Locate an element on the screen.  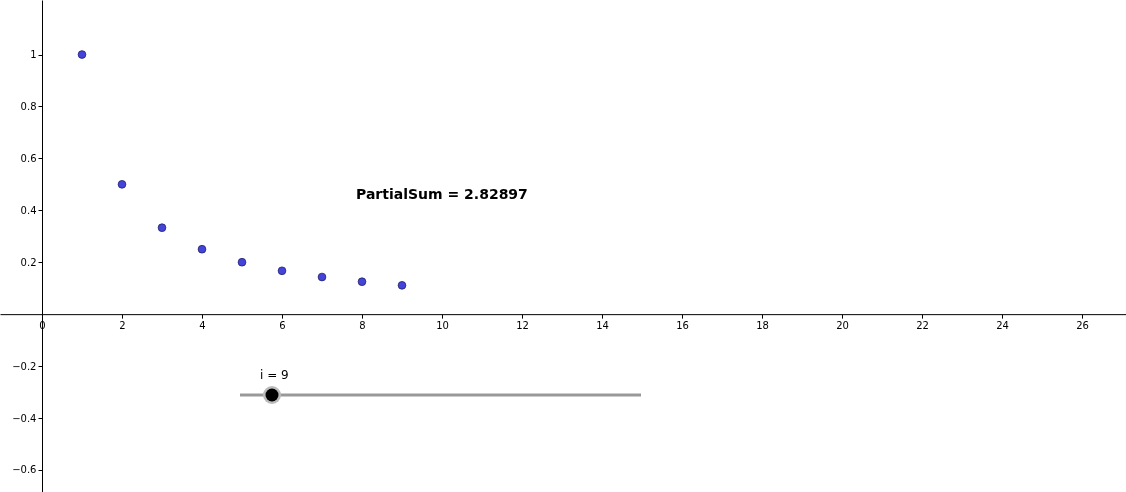
x-tick-label: 10 is located at coordinates (442, 325).